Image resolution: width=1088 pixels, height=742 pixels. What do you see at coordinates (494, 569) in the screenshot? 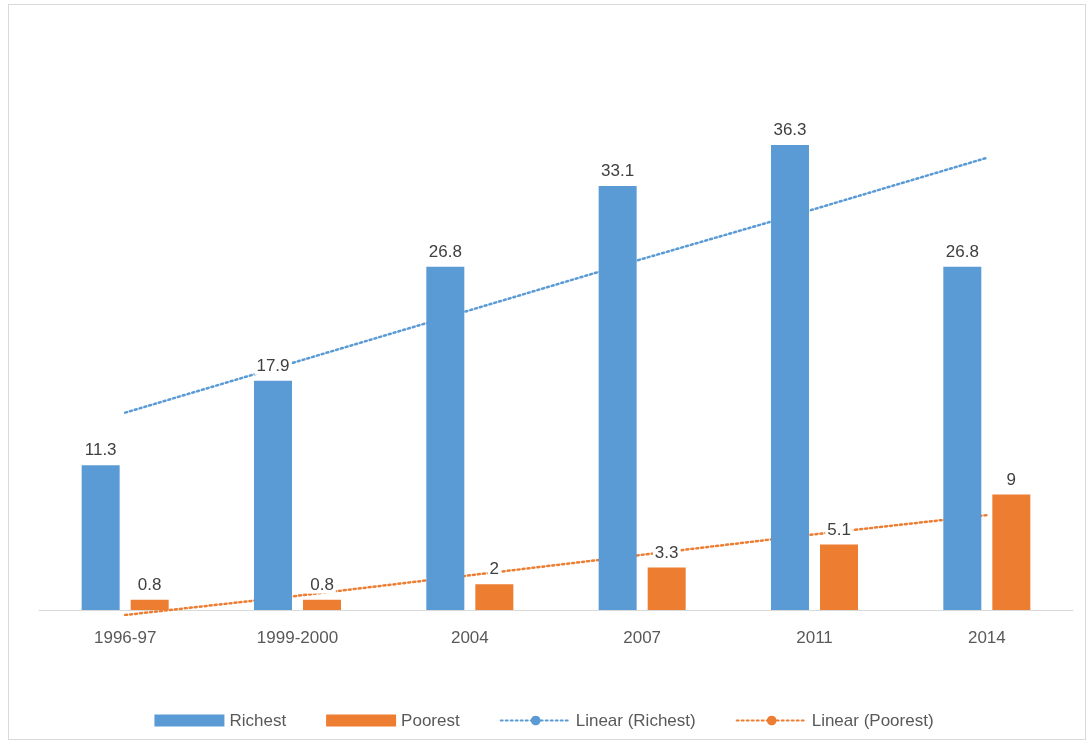
I see `data-label: 2` at bounding box center [494, 569].